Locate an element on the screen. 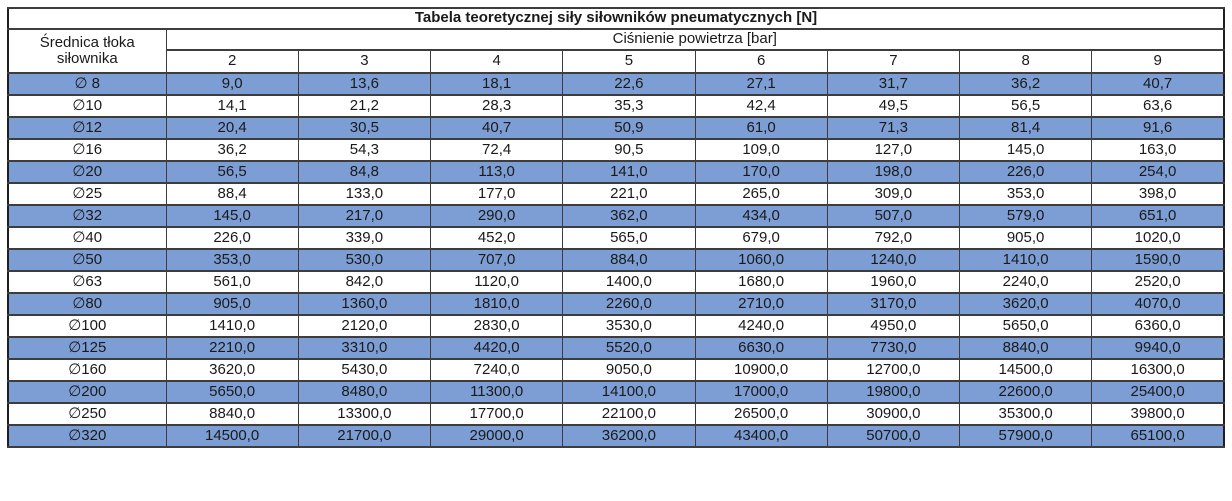 The image size is (1232, 501). force-cell: 6630,0 is located at coordinates (761, 348).